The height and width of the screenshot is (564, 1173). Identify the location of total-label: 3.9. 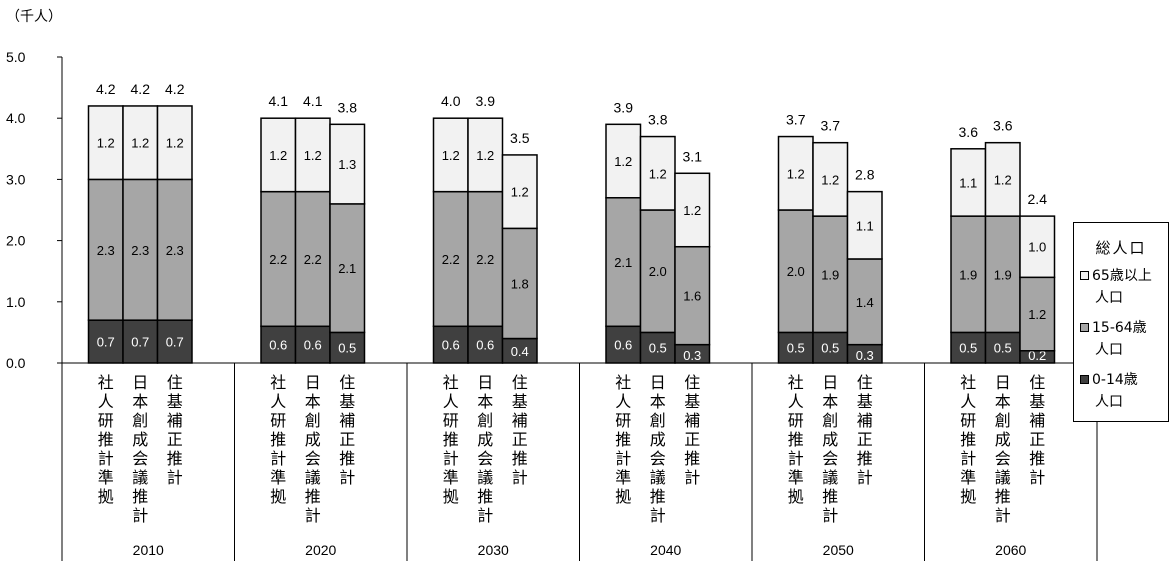
(486, 101).